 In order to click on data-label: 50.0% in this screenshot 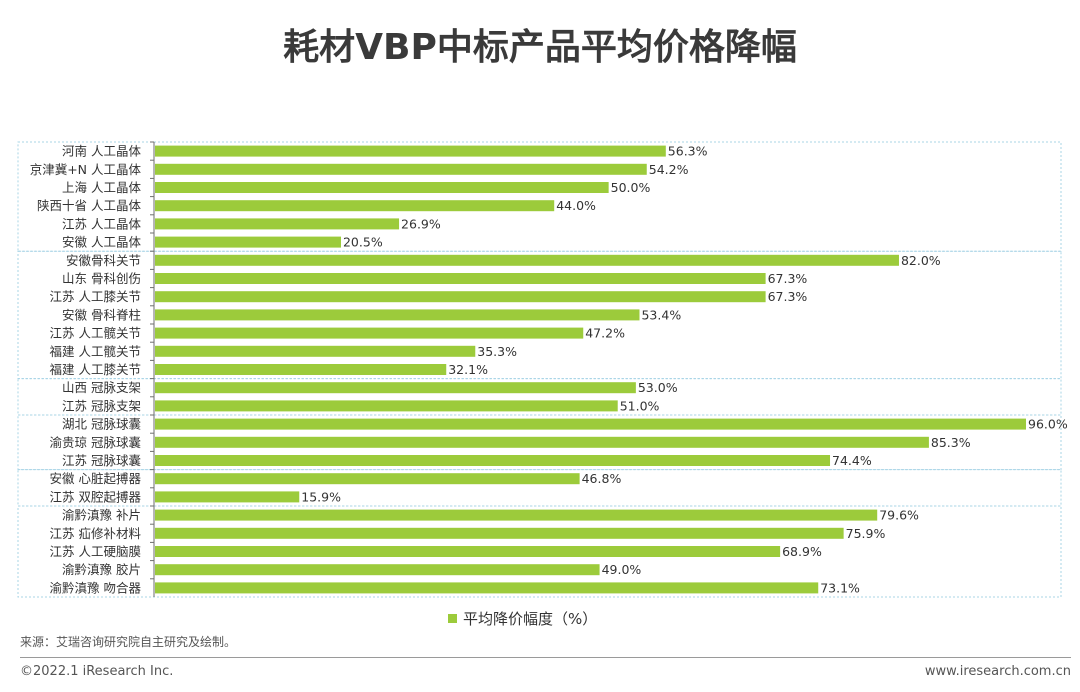, I will do `click(631, 187)`.